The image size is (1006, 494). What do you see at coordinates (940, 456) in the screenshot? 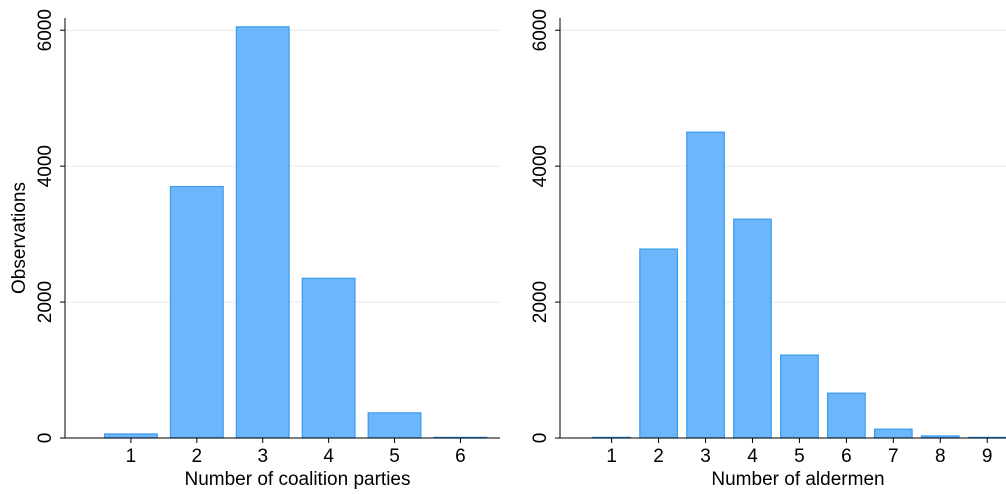
I see `x-tick-label: 8` at bounding box center [940, 456].